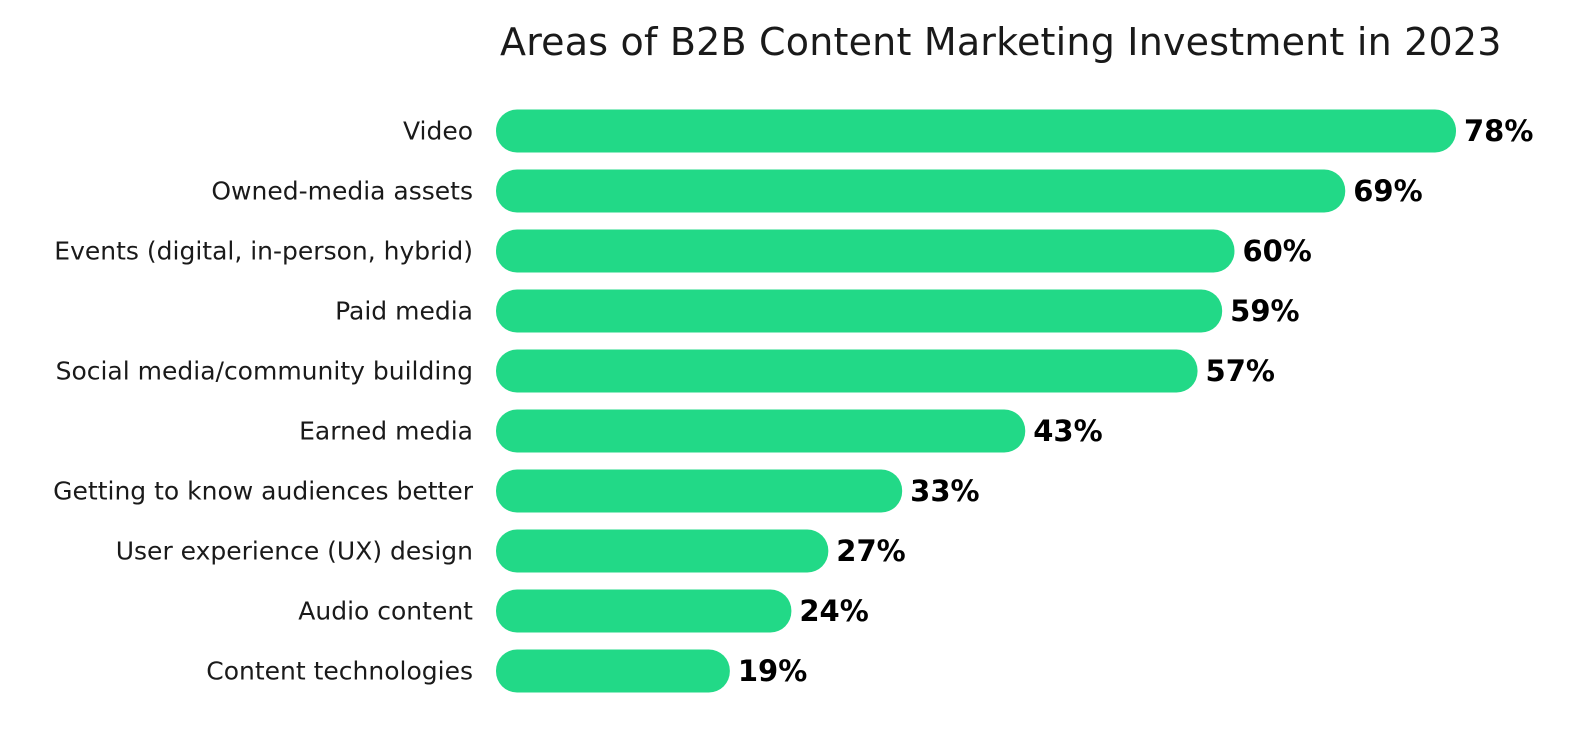 Image resolution: width=1595 pixels, height=734 pixels. Describe the element at coordinates (870, 551) in the screenshot. I see `value-label: 27%` at that location.